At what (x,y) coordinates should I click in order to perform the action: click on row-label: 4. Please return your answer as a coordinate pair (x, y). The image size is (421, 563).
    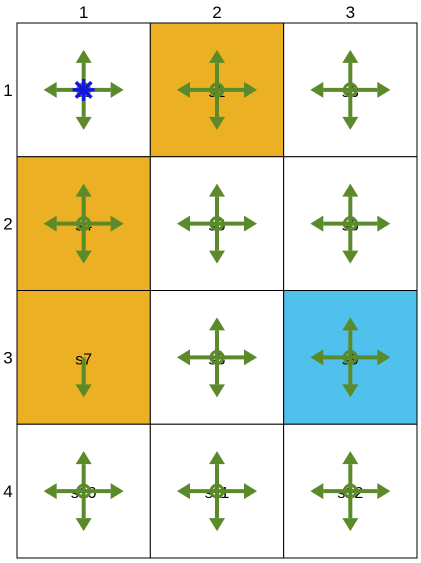
    Looking at the image, I should click on (7, 491).